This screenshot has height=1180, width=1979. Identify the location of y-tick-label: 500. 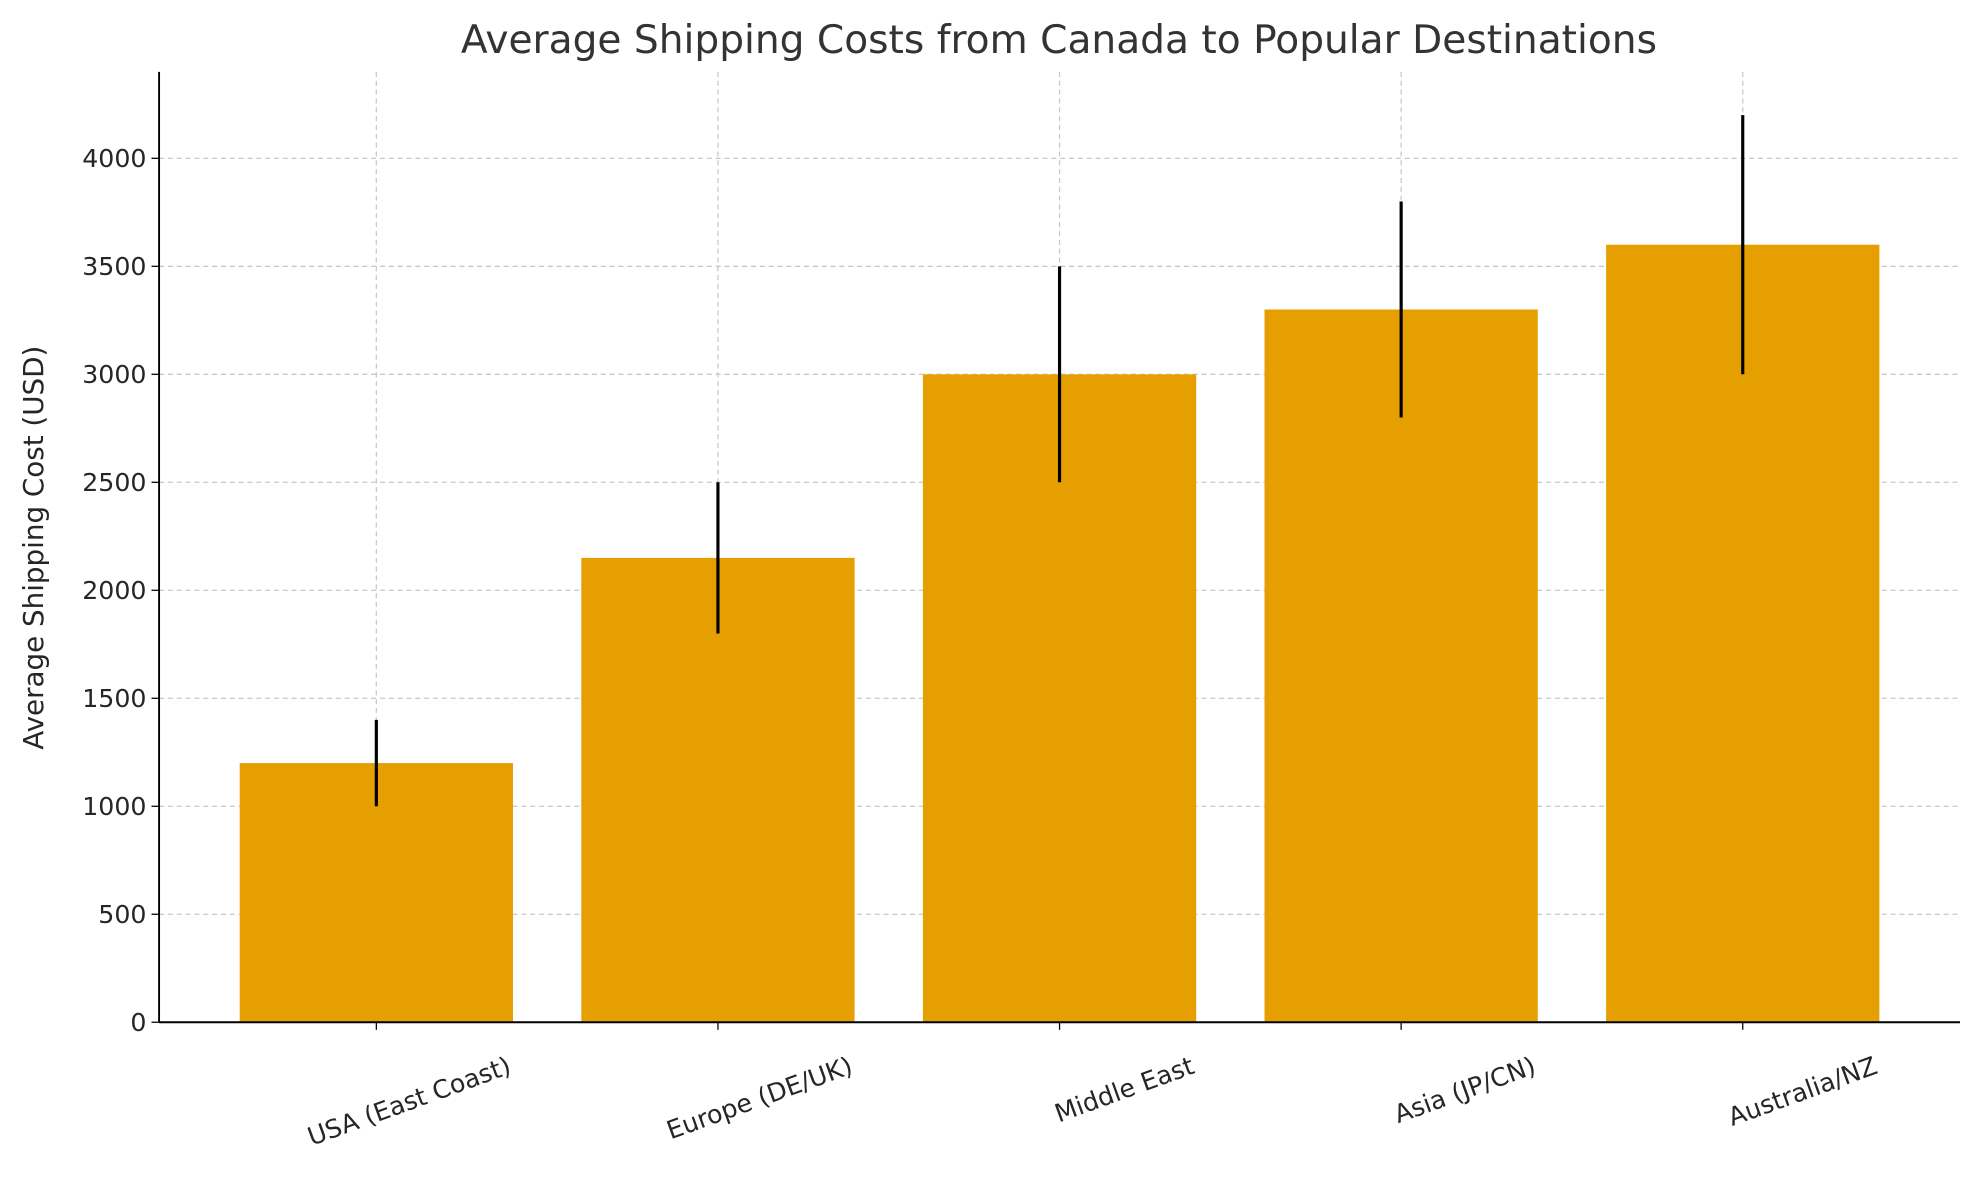
(122, 914).